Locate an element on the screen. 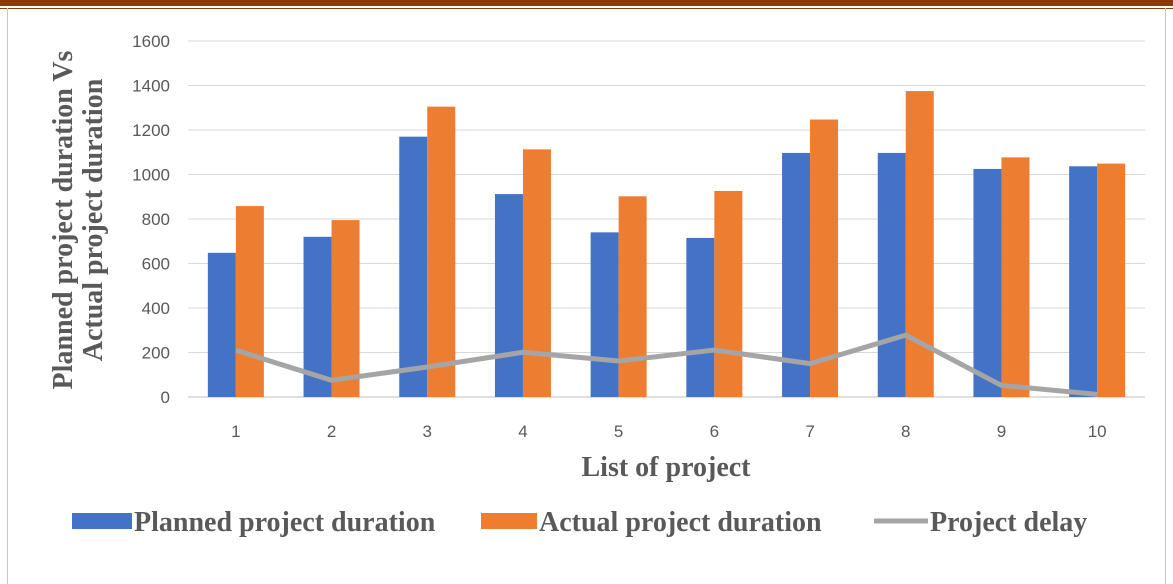  right-border-rule is located at coordinates (1165, 296).